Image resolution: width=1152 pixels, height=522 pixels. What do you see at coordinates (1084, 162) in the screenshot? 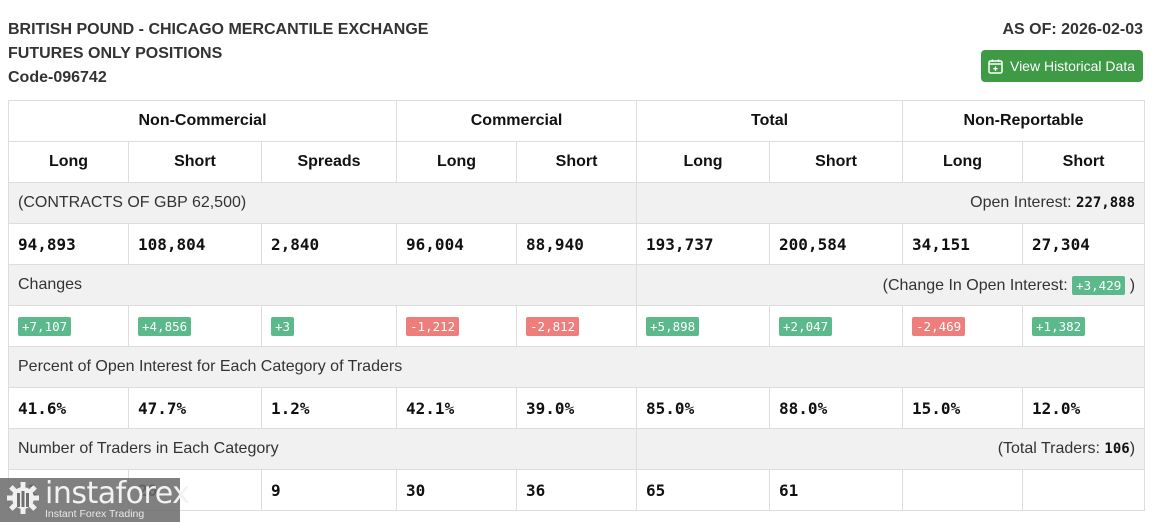
I see `col-nonrep-short: Short` at bounding box center [1084, 162].